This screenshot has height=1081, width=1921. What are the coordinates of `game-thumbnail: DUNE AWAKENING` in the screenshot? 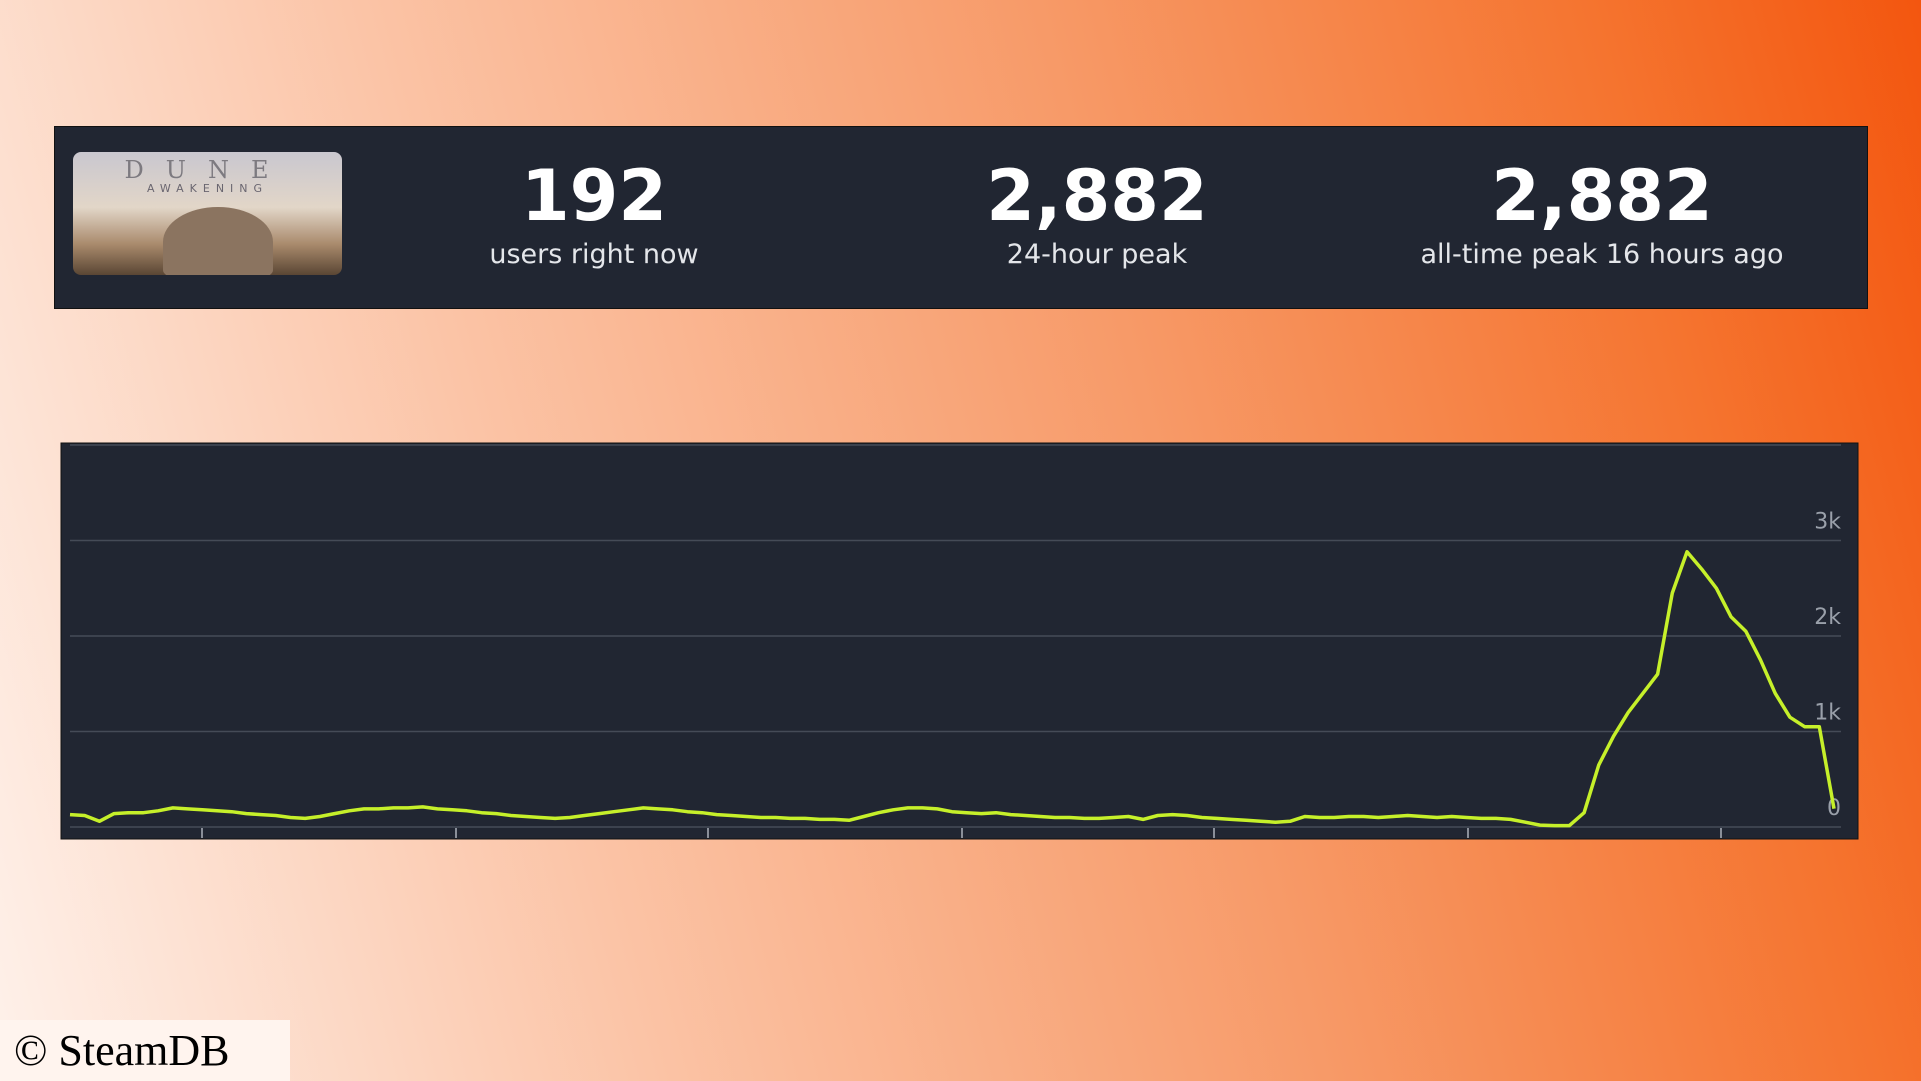 It's located at (207, 213).